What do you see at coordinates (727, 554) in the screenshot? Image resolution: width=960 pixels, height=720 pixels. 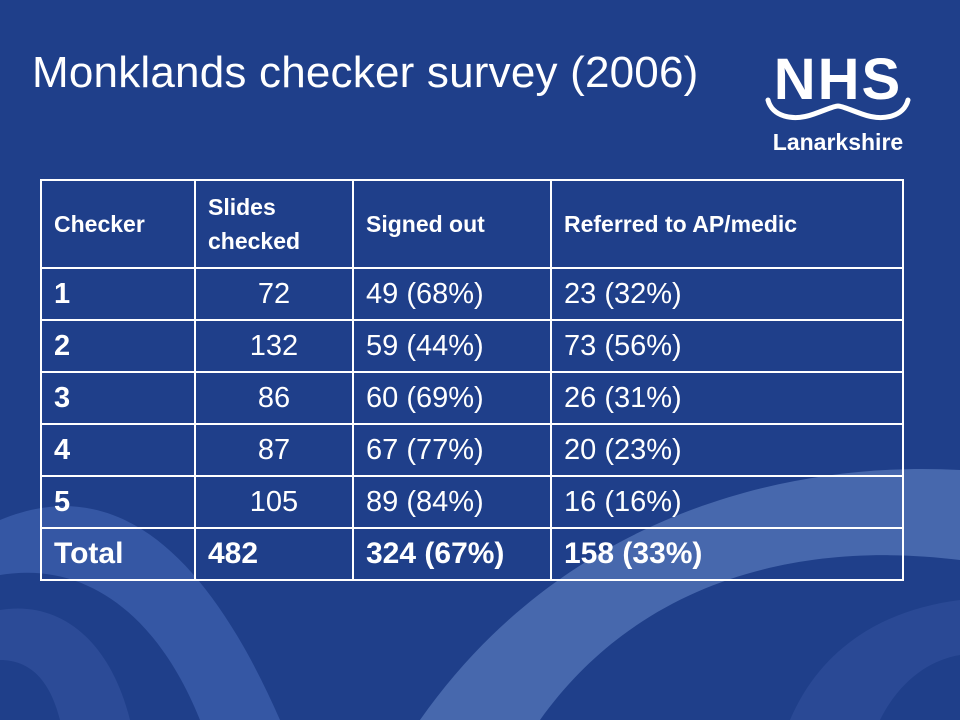 I see `total-referred: 158 (33%)` at bounding box center [727, 554].